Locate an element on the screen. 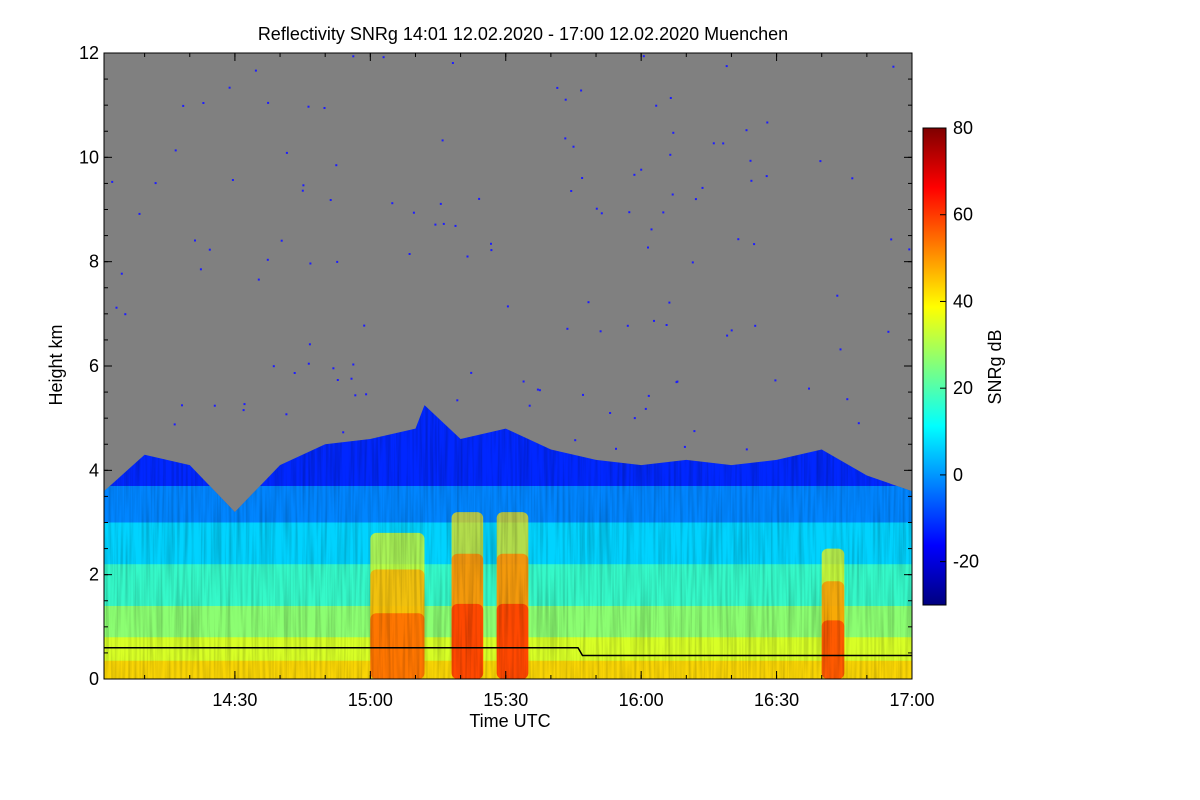 The image size is (1200, 800). y-tick-label: 4 is located at coordinates (94, 470).